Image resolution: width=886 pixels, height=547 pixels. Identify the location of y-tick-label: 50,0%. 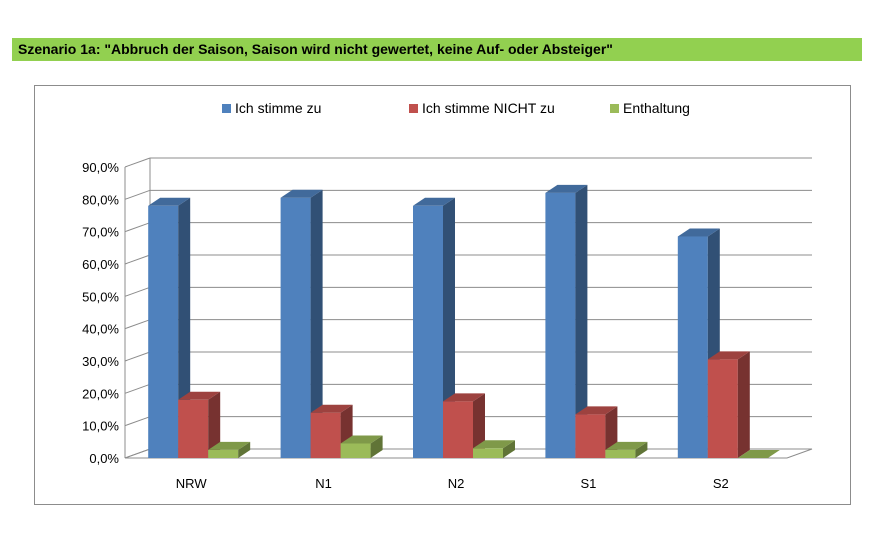
(100, 296).